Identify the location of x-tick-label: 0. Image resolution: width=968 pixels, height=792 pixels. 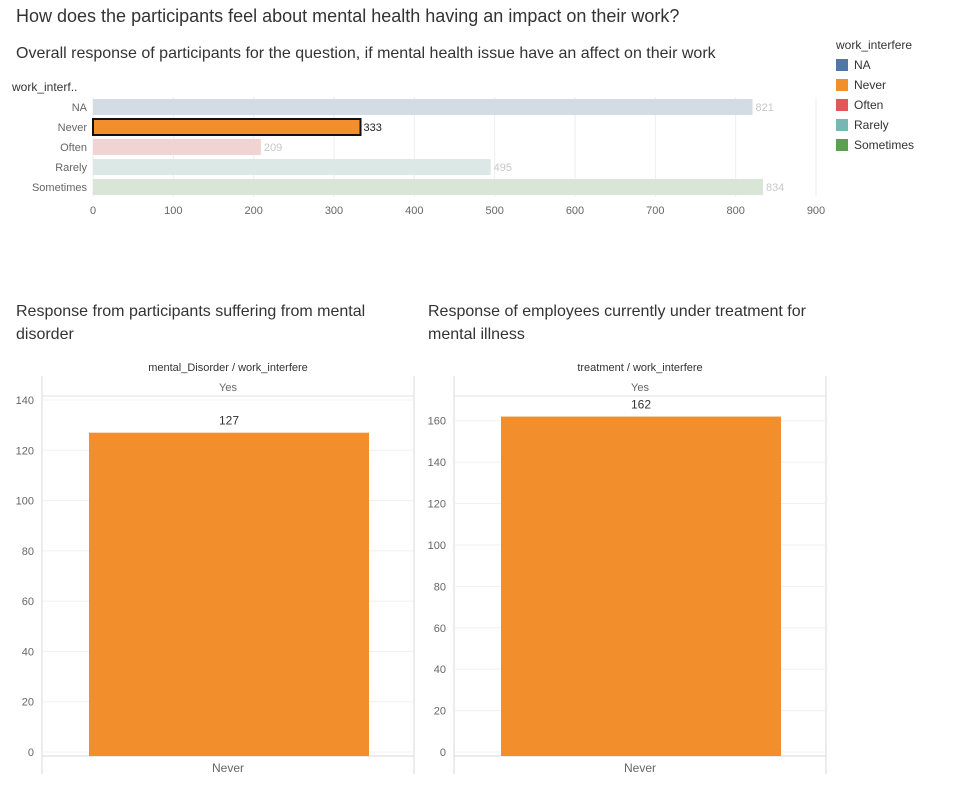
(93, 211).